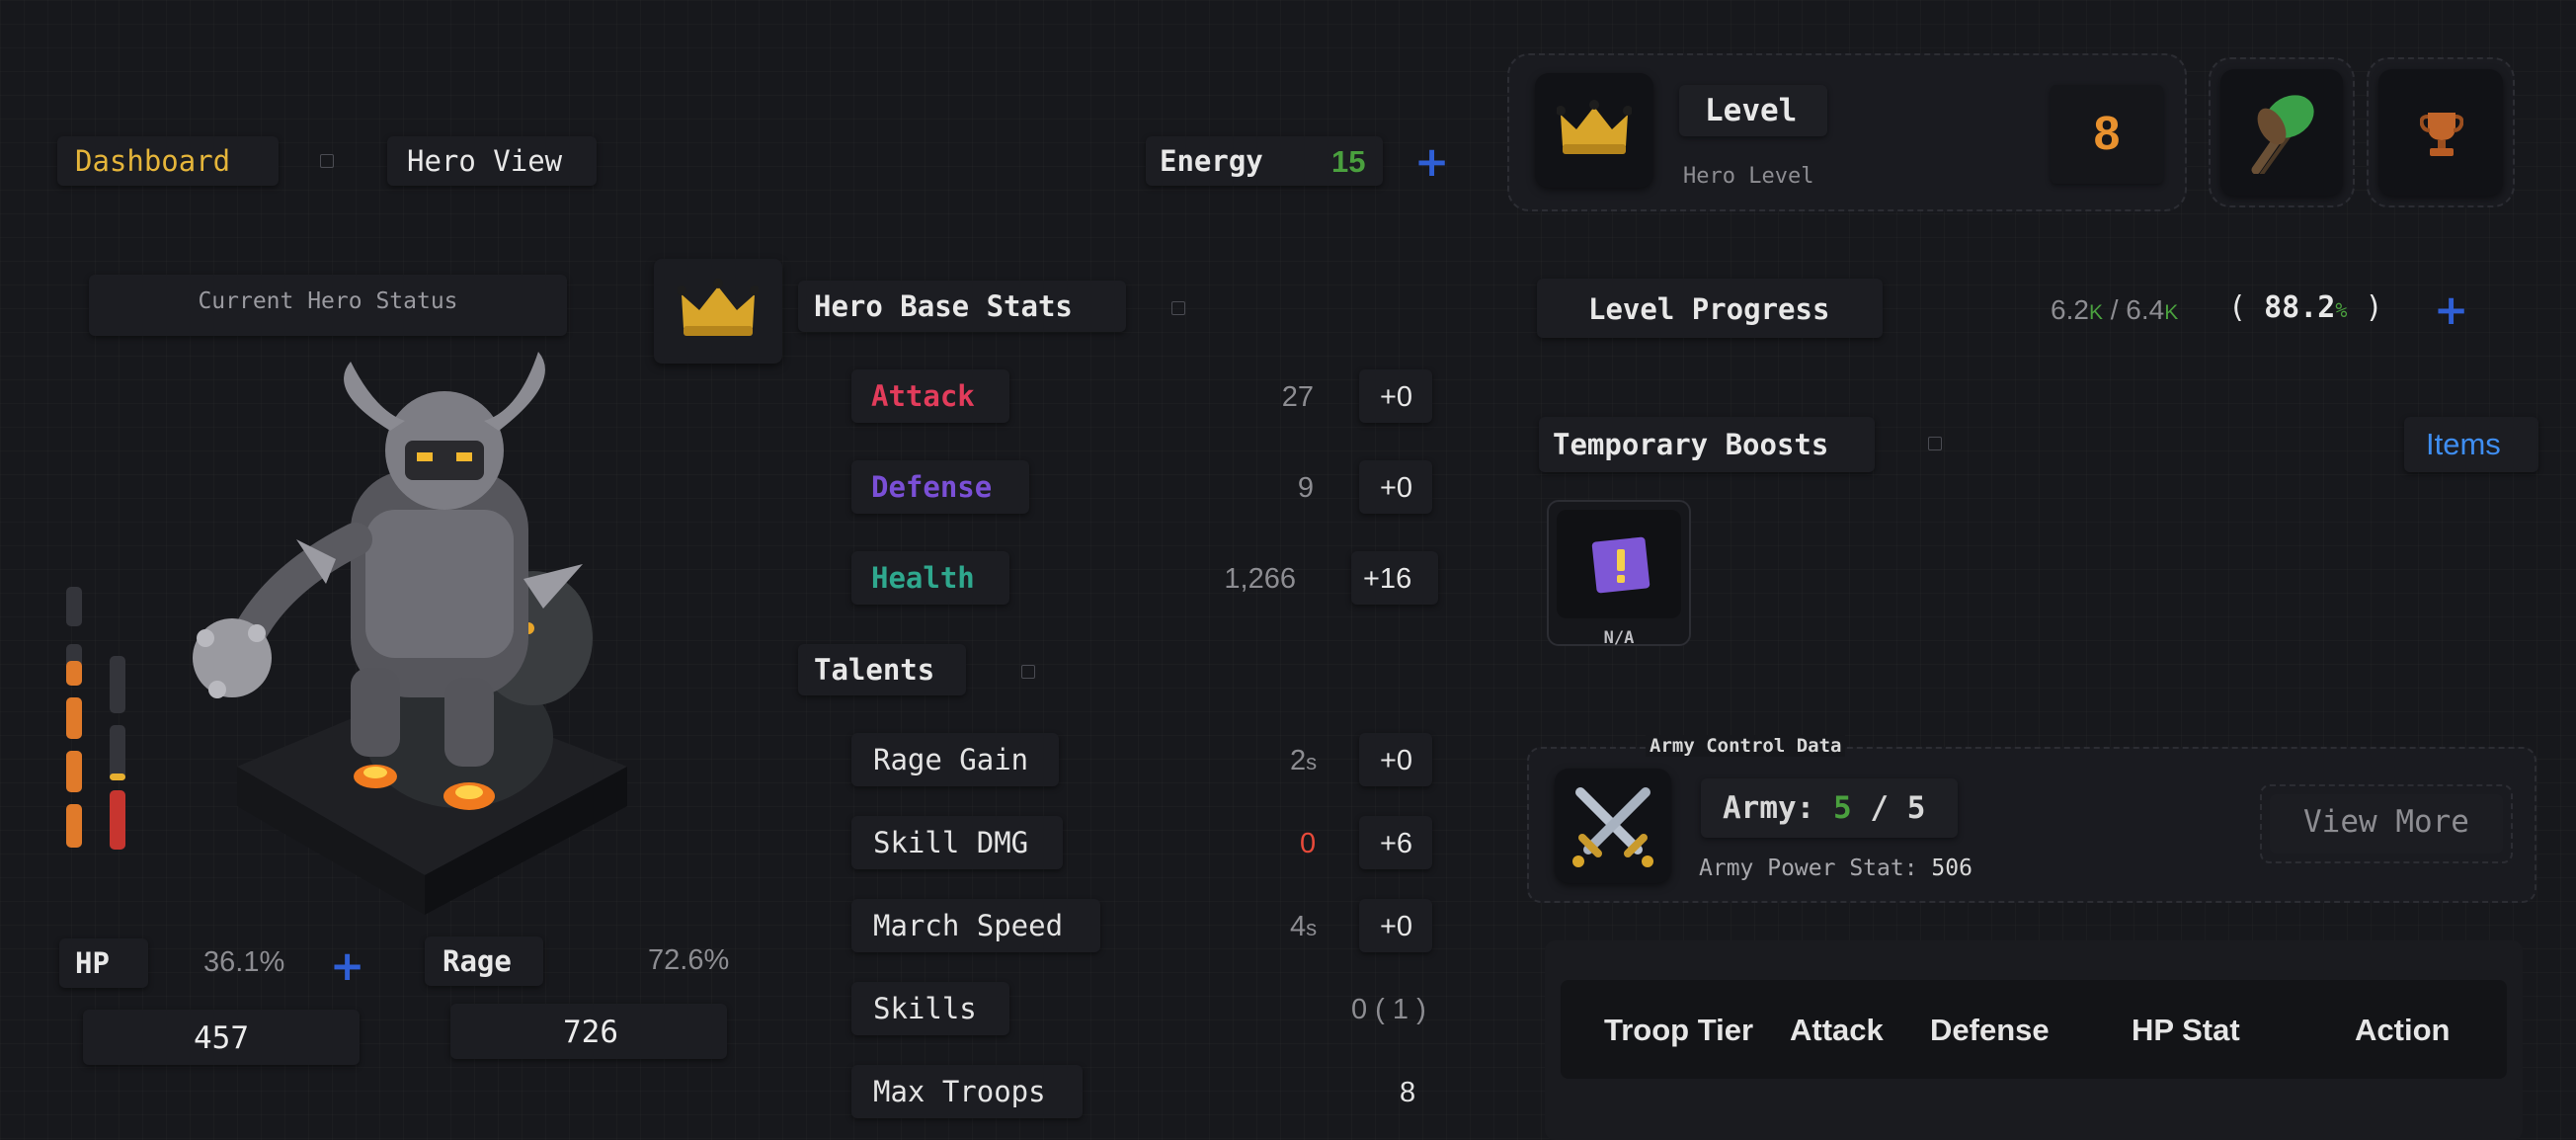  What do you see at coordinates (1748, 176) in the screenshot?
I see `level-subtitle: Hero Level` at bounding box center [1748, 176].